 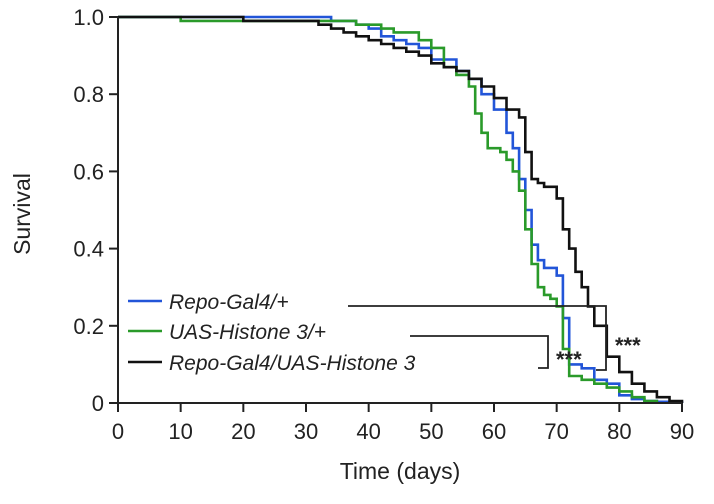 I want to click on legend-label-1: UAS-Histone 3/+, so click(x=247, y=332).